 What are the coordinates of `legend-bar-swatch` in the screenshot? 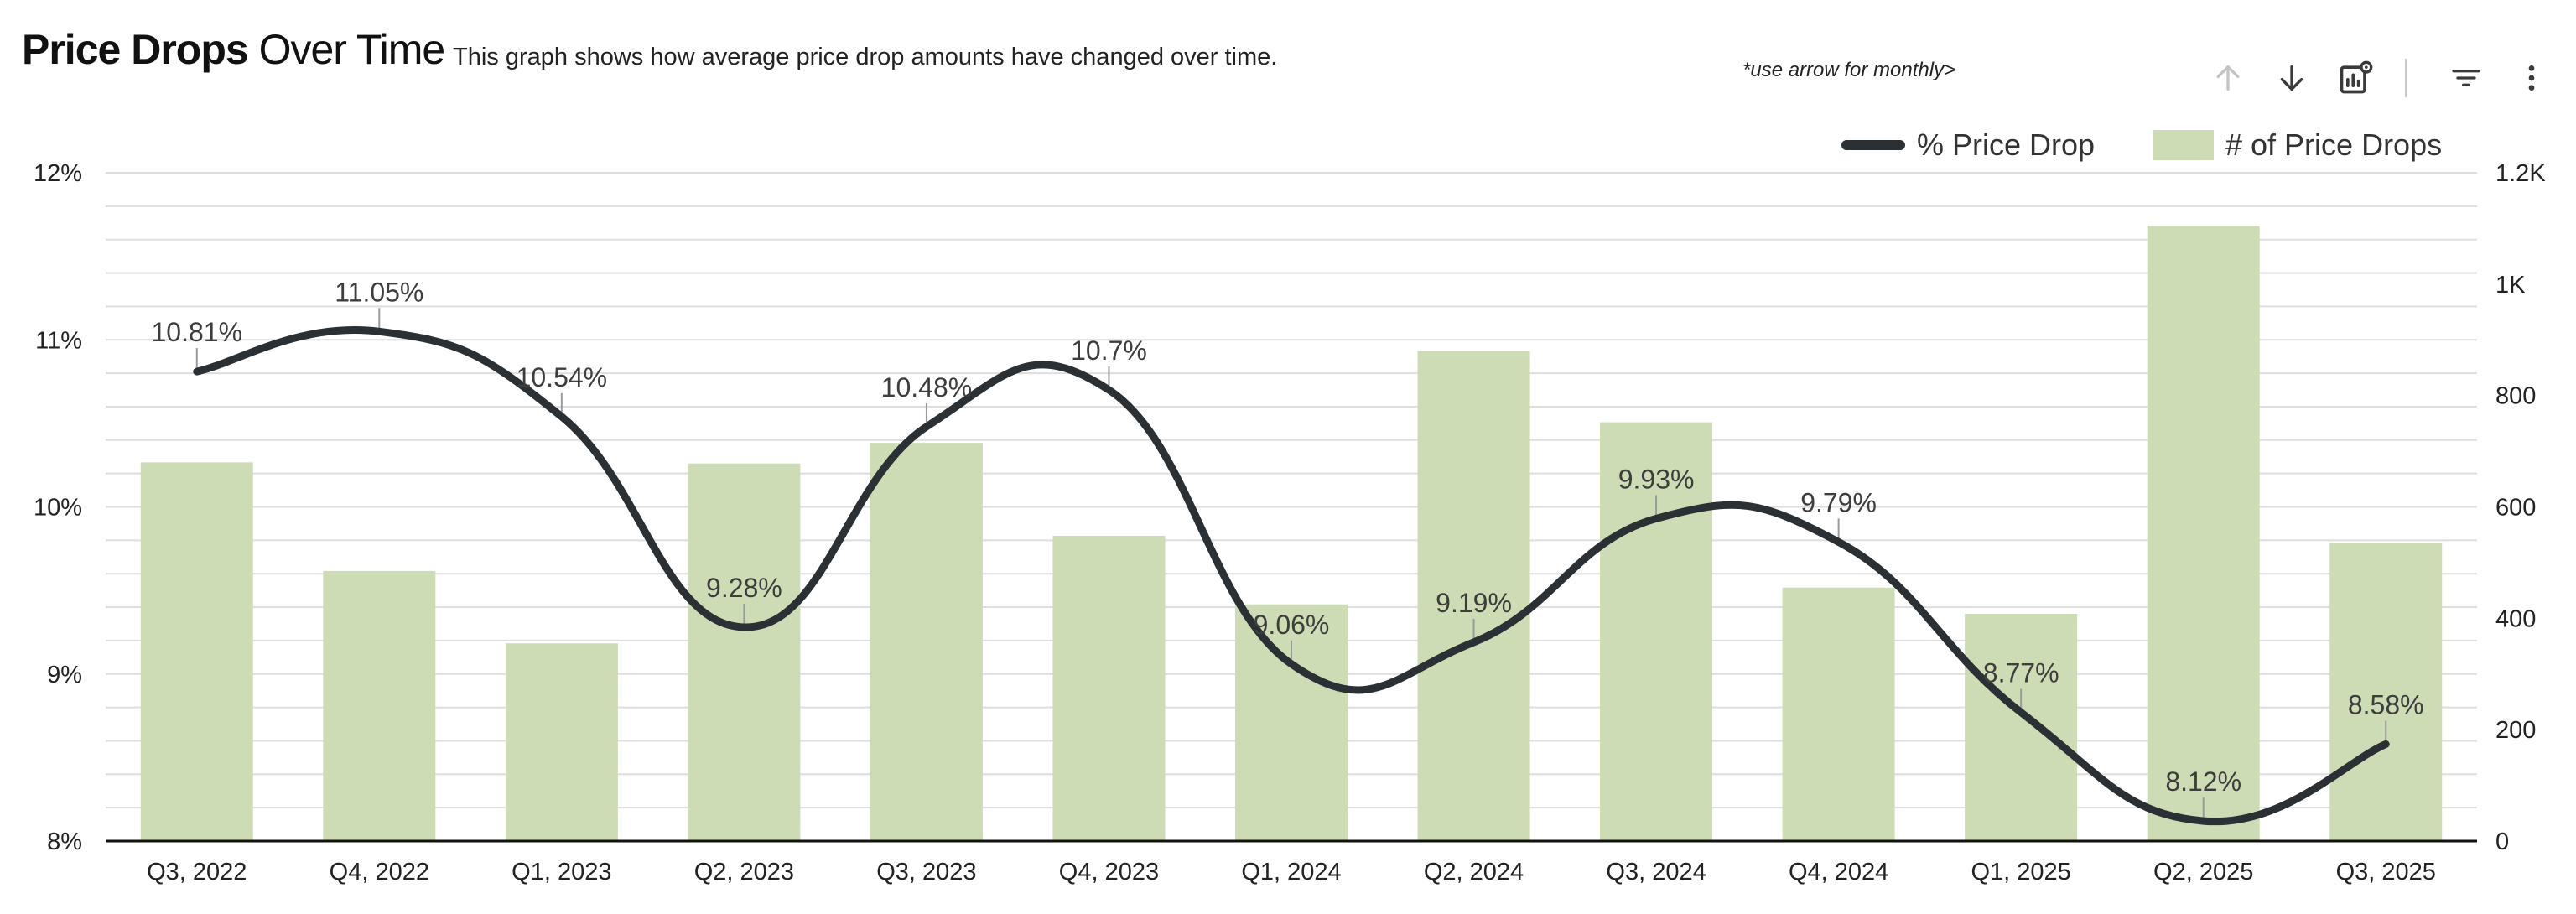 It's located at (2183, 145).